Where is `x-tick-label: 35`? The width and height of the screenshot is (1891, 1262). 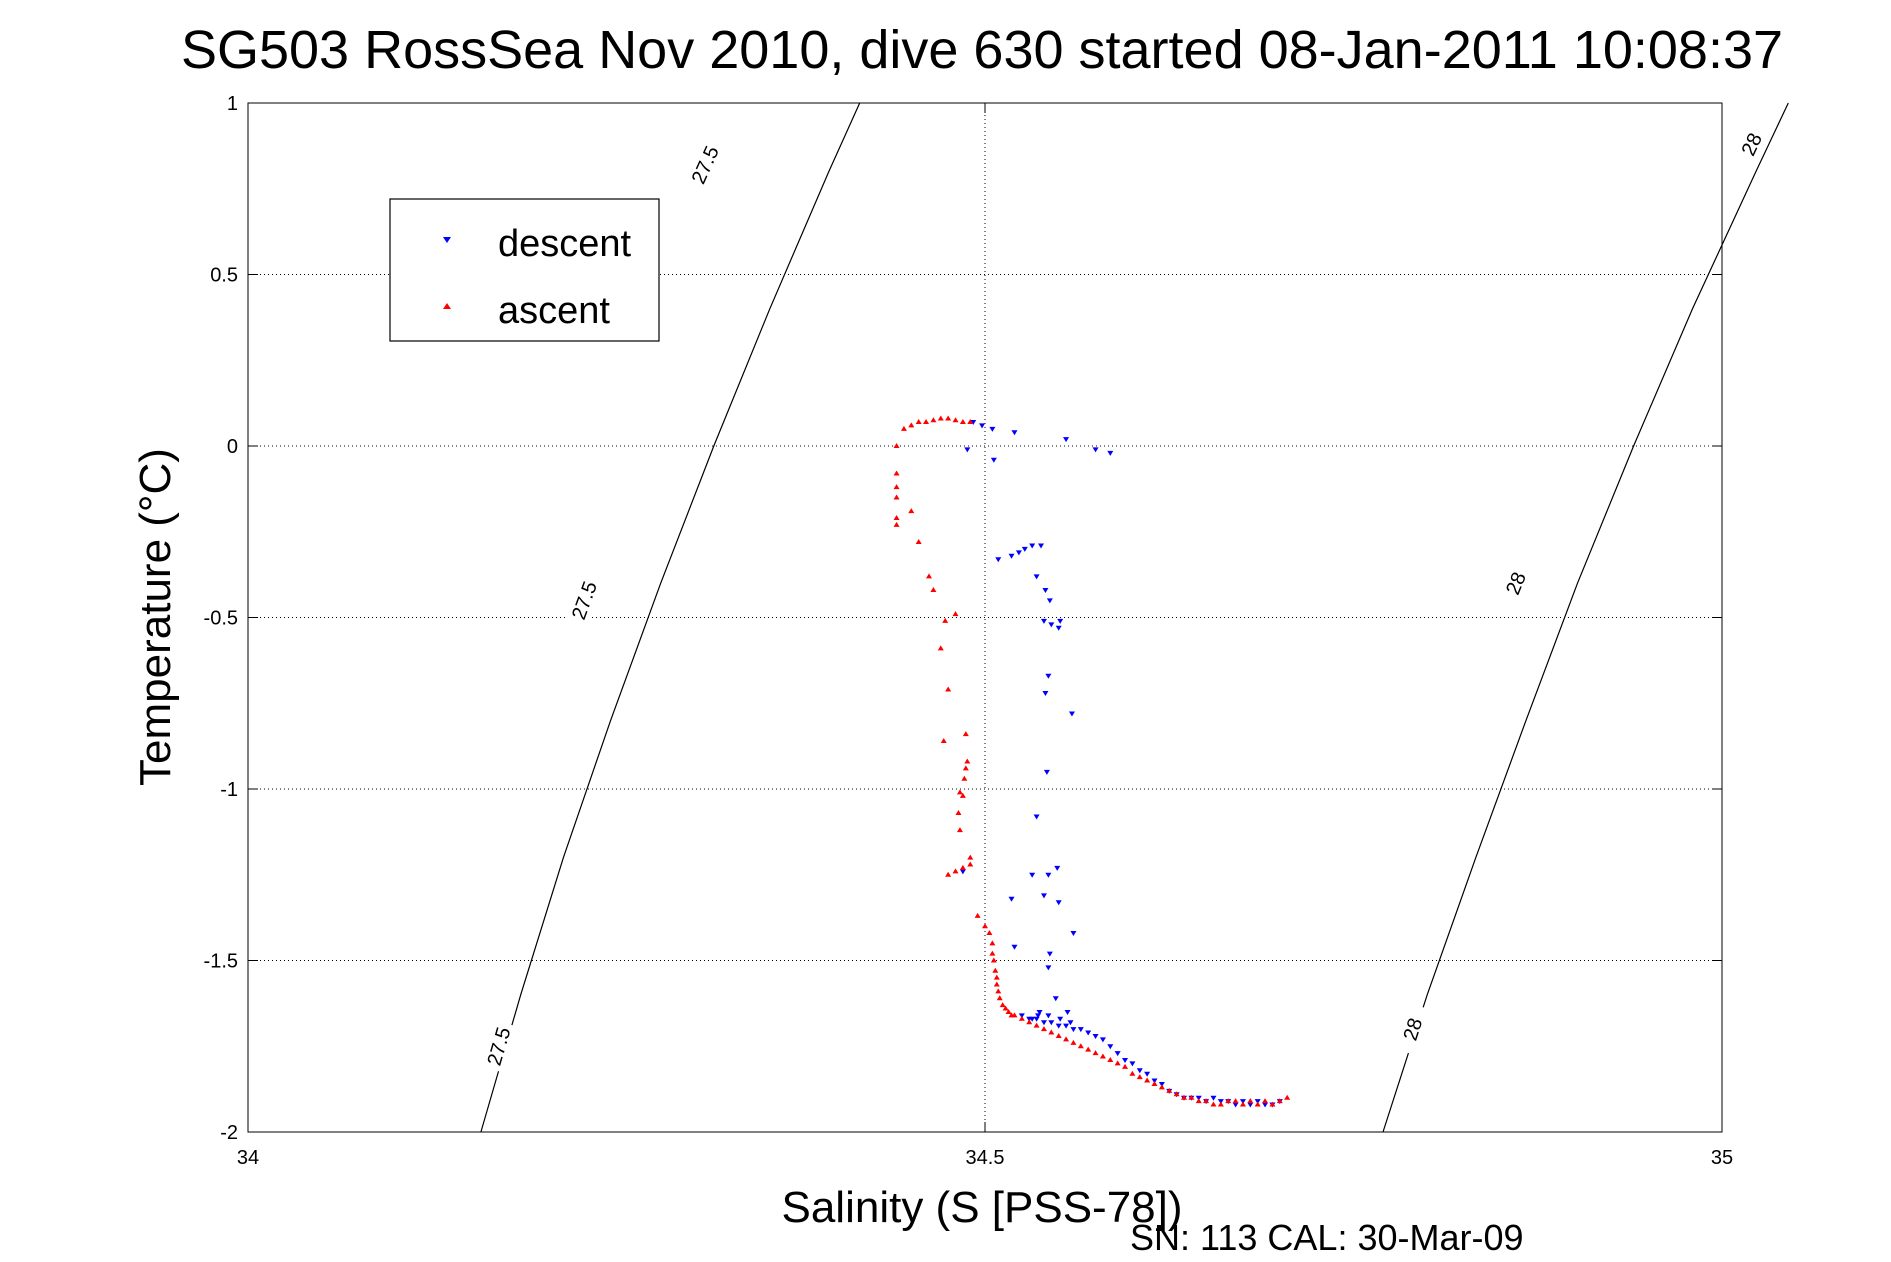 x-tick-label: 35 is located at coordinates (1722, 1158).